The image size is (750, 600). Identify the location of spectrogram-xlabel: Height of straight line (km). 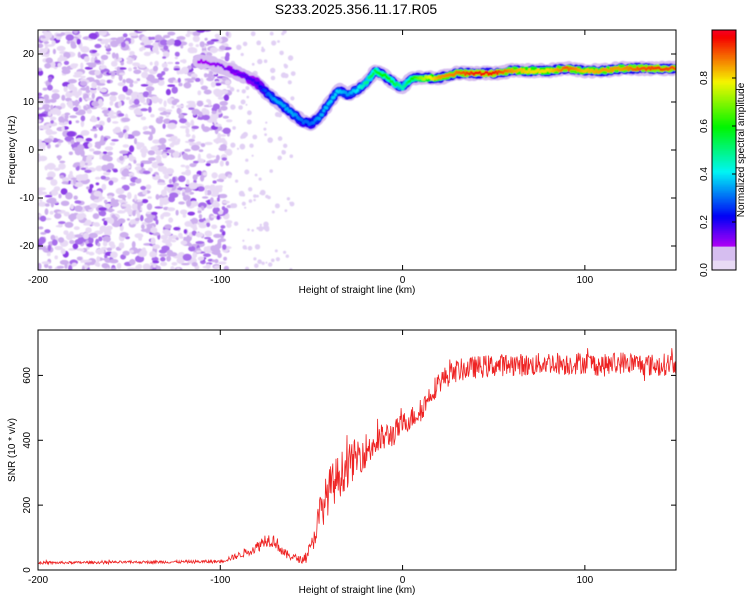
(357, 290).